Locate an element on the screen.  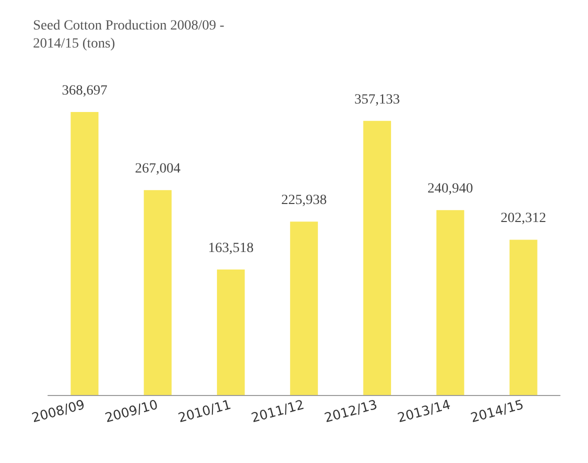
data-label: 240,940 is located at coordinates (451, 189).